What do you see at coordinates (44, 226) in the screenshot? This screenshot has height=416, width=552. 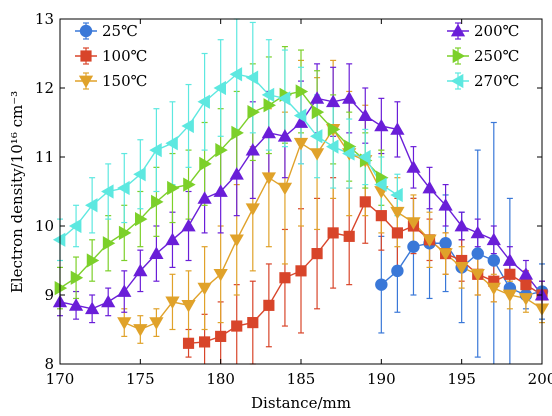 I see `y-tick-label: 10` at bounding box center [44, 226].